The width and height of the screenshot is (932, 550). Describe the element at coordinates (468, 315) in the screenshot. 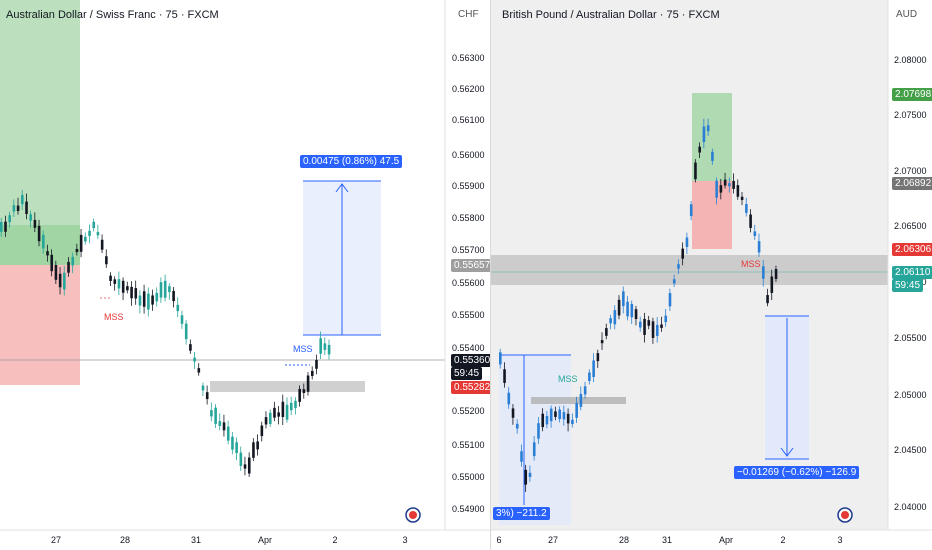

I see `left-y-tick: 0.55500` at that location.